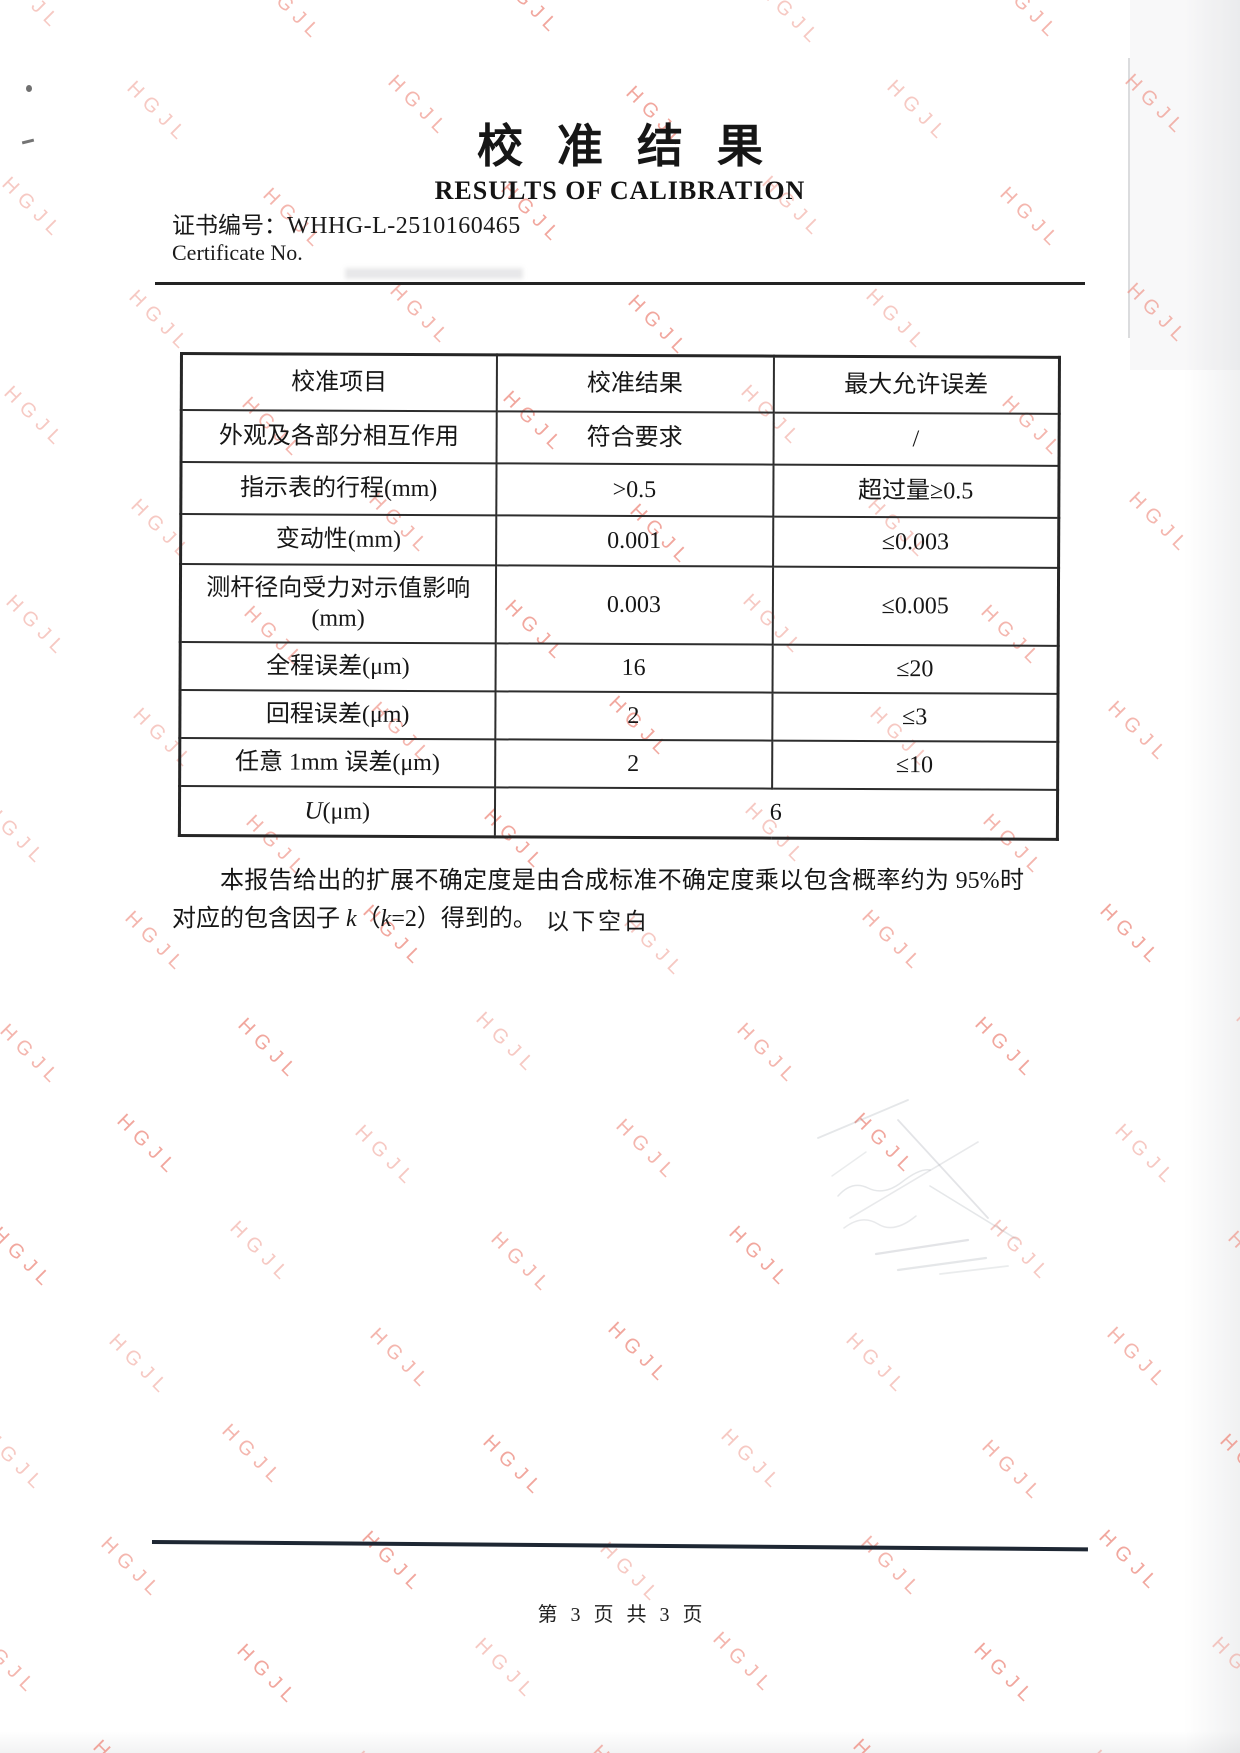 The height and width of the screenshot is (1753, 1240). Describe the element at coordinates (634, 604) in the screenshot. I see `calibration-result-cell: 0.003` at that location.